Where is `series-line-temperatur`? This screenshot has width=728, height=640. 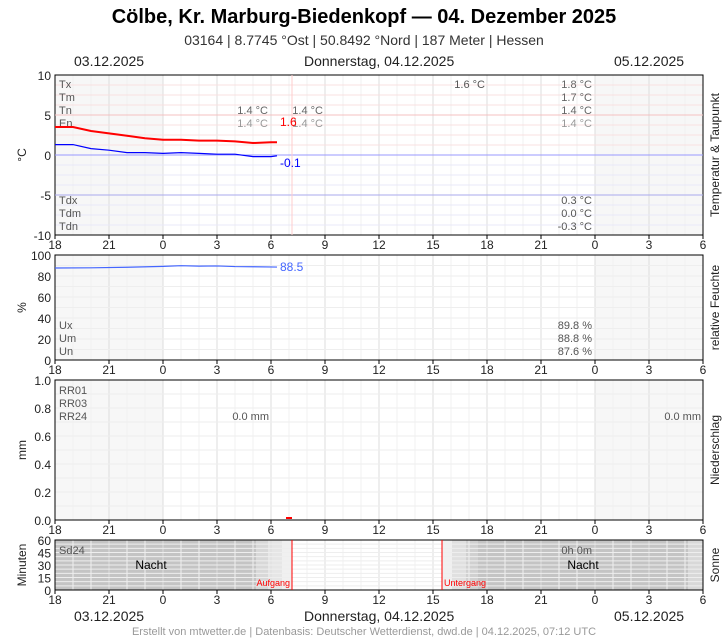
series-line-temperatur is located at coordinates (166, 135).